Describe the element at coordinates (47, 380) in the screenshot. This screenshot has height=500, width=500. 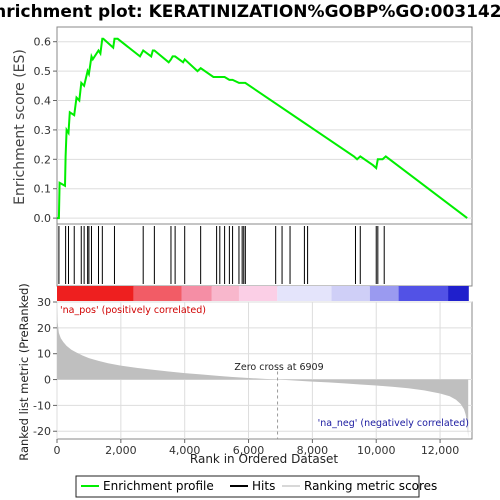
I see `ranked-metric-y-tick-label: 0` at that location.